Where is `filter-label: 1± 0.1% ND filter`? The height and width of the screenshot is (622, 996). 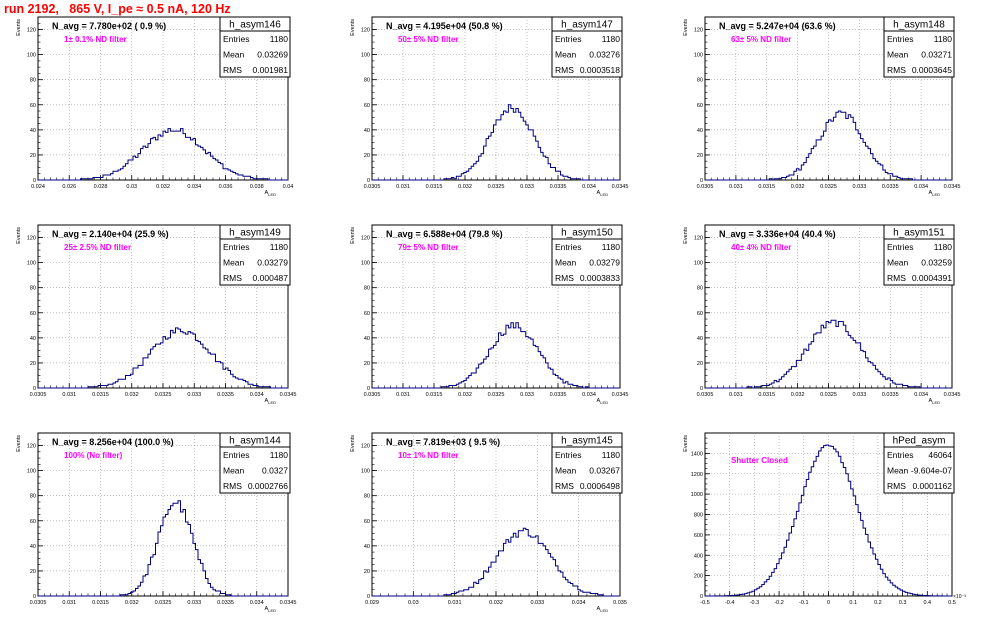
filter-label: 1± 0.1% ND filter is located at coordinates (95, 39).